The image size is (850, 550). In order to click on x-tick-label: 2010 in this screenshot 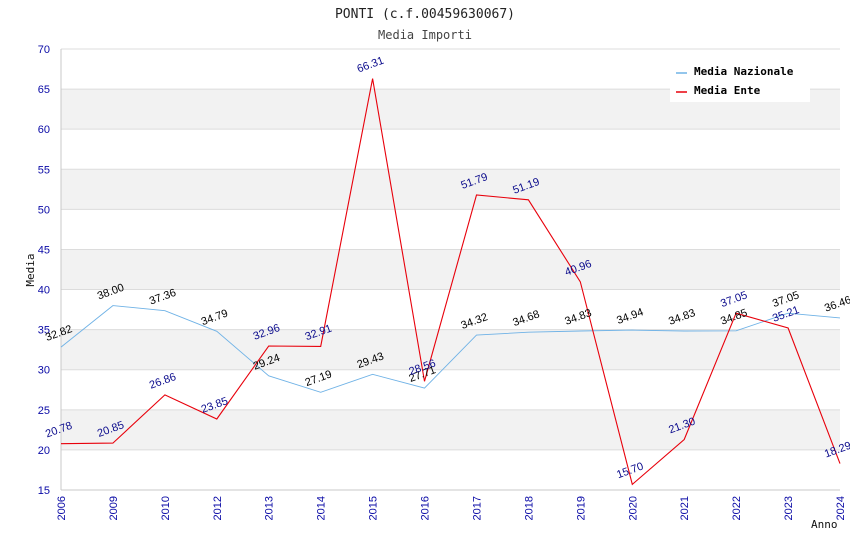, I will do `click(166, 508)`.